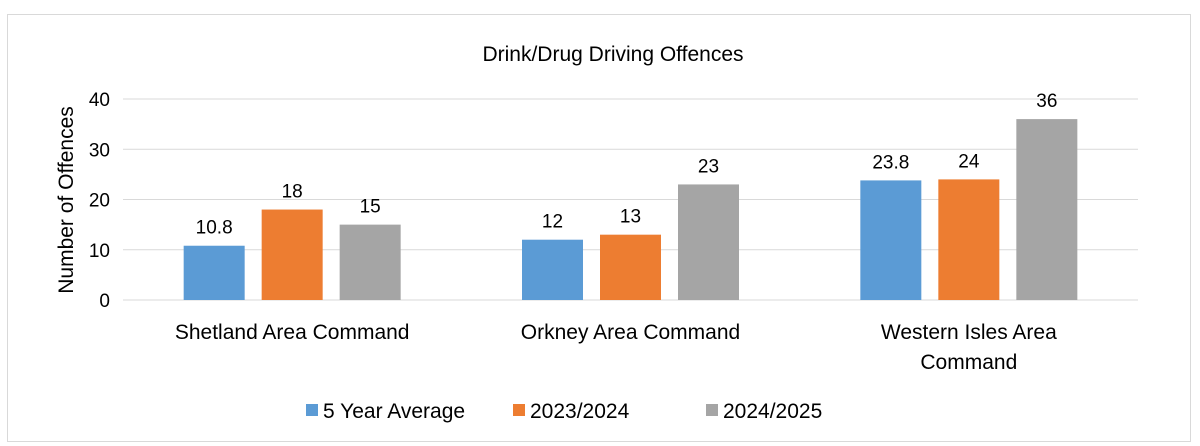  I want to click on data-label: 23, so click(708, 166).